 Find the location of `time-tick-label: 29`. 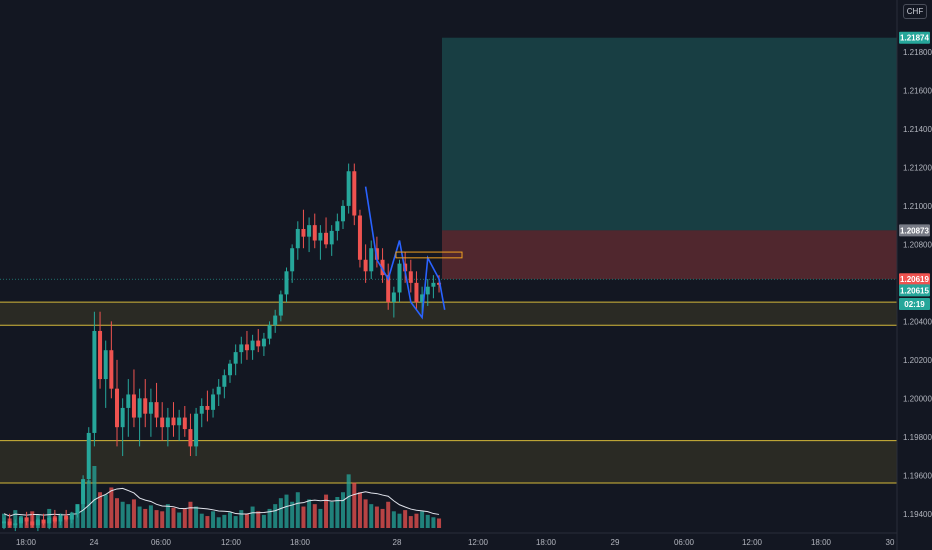

time-tick-label: 29 is located at coordinates (615, 542).